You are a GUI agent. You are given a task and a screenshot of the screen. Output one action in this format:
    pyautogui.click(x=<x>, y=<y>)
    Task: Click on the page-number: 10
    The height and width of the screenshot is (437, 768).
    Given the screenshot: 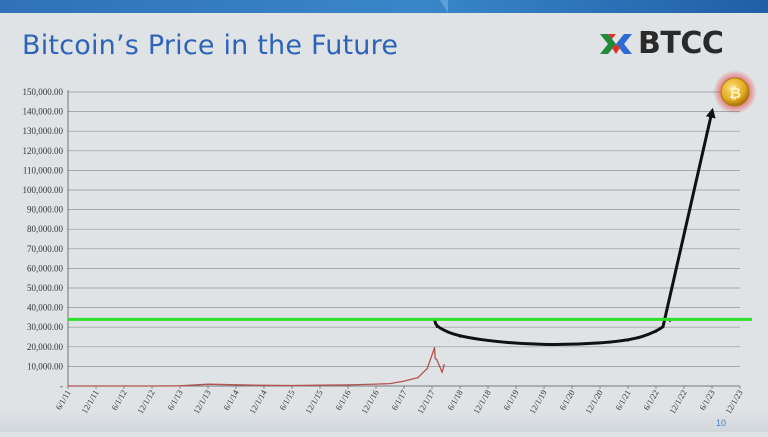 What is the action you would take?
    pyautogui.click(x=720, y=423)
    